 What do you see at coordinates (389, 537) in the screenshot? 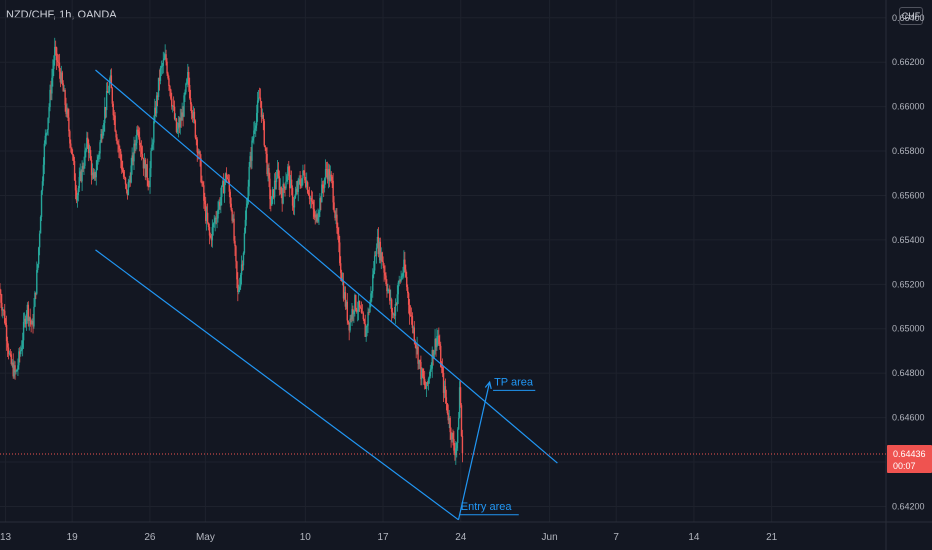
I see `time-axis: 13 19 26 May 10 17 24 Jun 7 14 21` at bounding box center [389, 537].